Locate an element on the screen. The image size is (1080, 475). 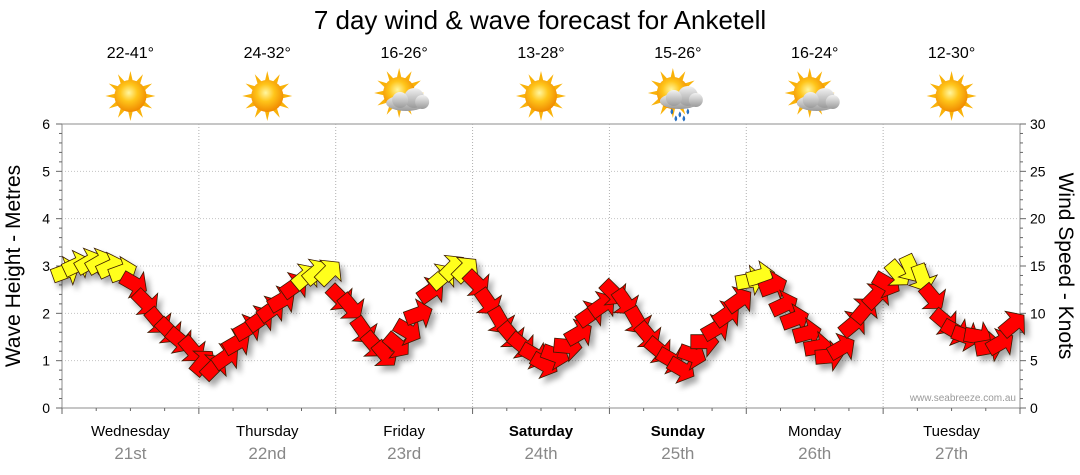
temperature-range: 12-30° is located at coordinates (951, 53).